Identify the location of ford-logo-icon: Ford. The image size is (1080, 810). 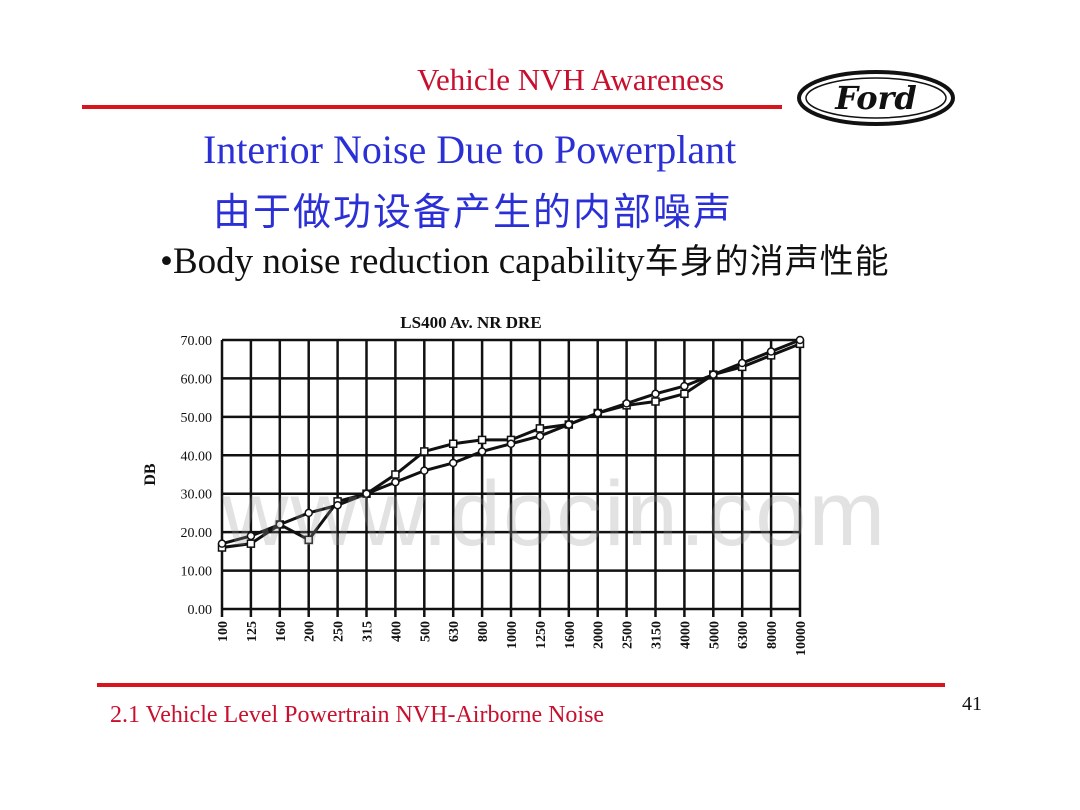
(876, 98).